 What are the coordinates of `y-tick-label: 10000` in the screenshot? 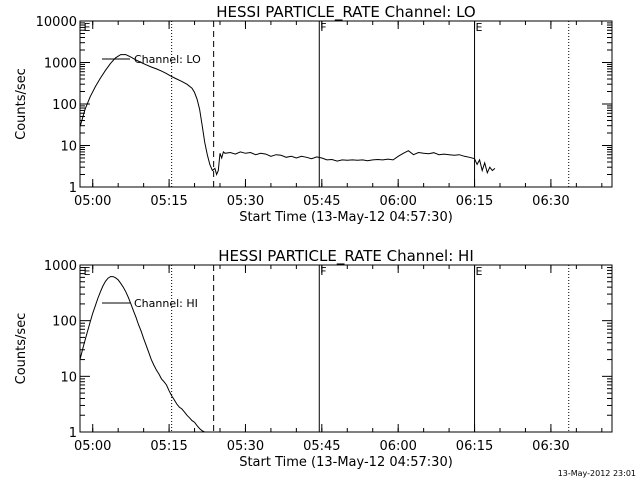 It's located at (56, 22).